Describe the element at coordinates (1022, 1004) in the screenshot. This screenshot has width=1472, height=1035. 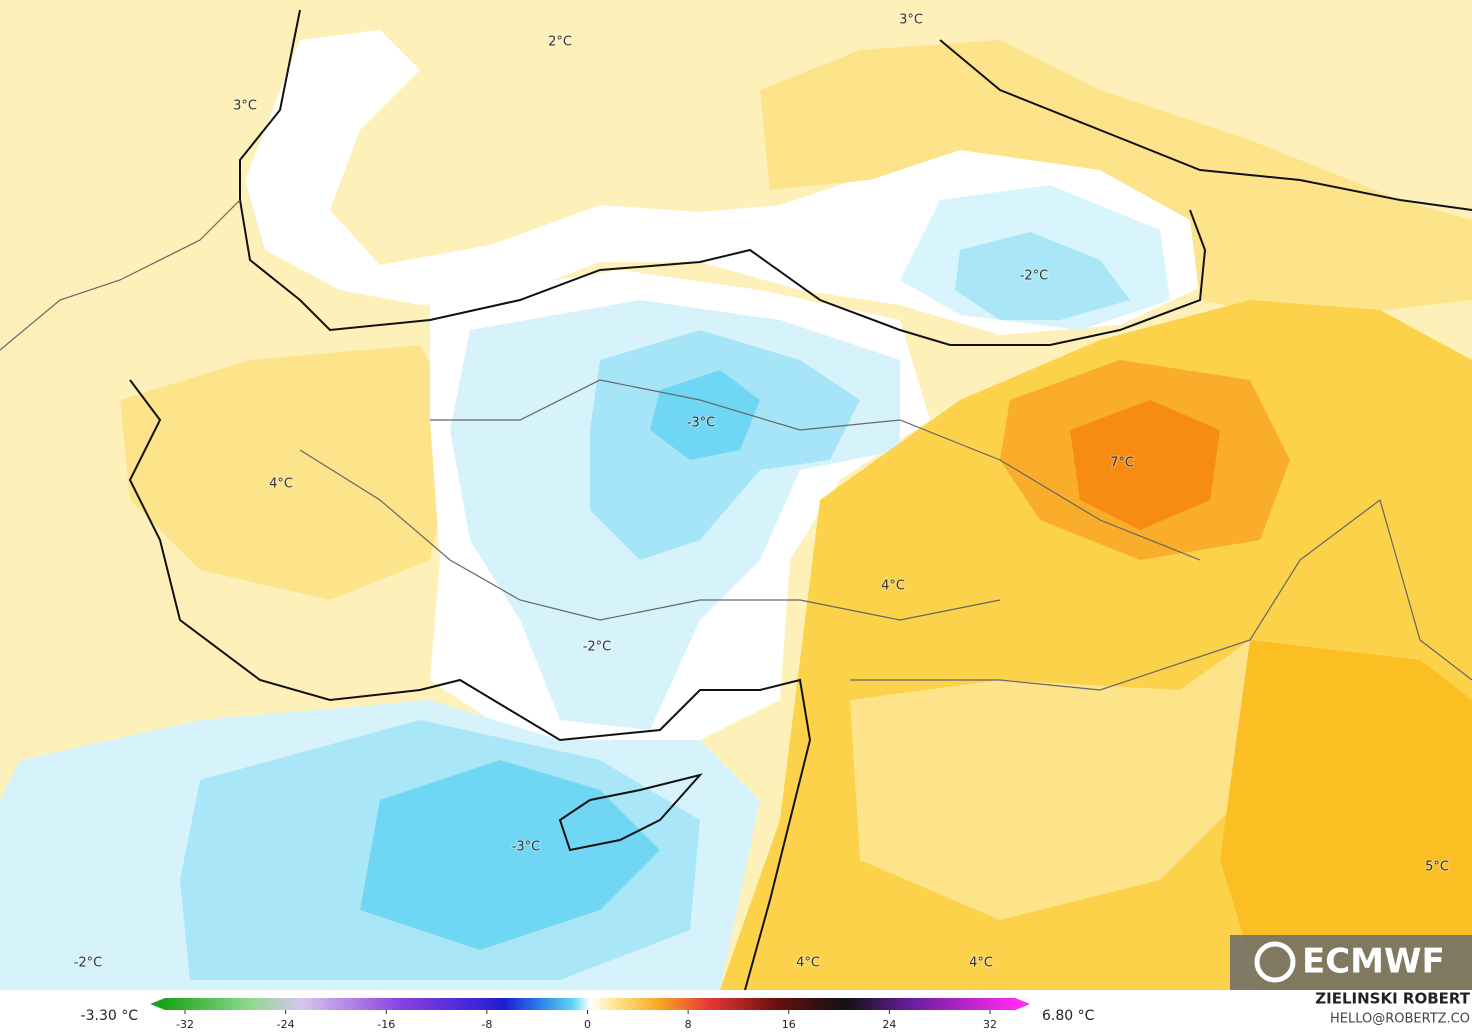
I see `colorbar-max-arrow` at that location.